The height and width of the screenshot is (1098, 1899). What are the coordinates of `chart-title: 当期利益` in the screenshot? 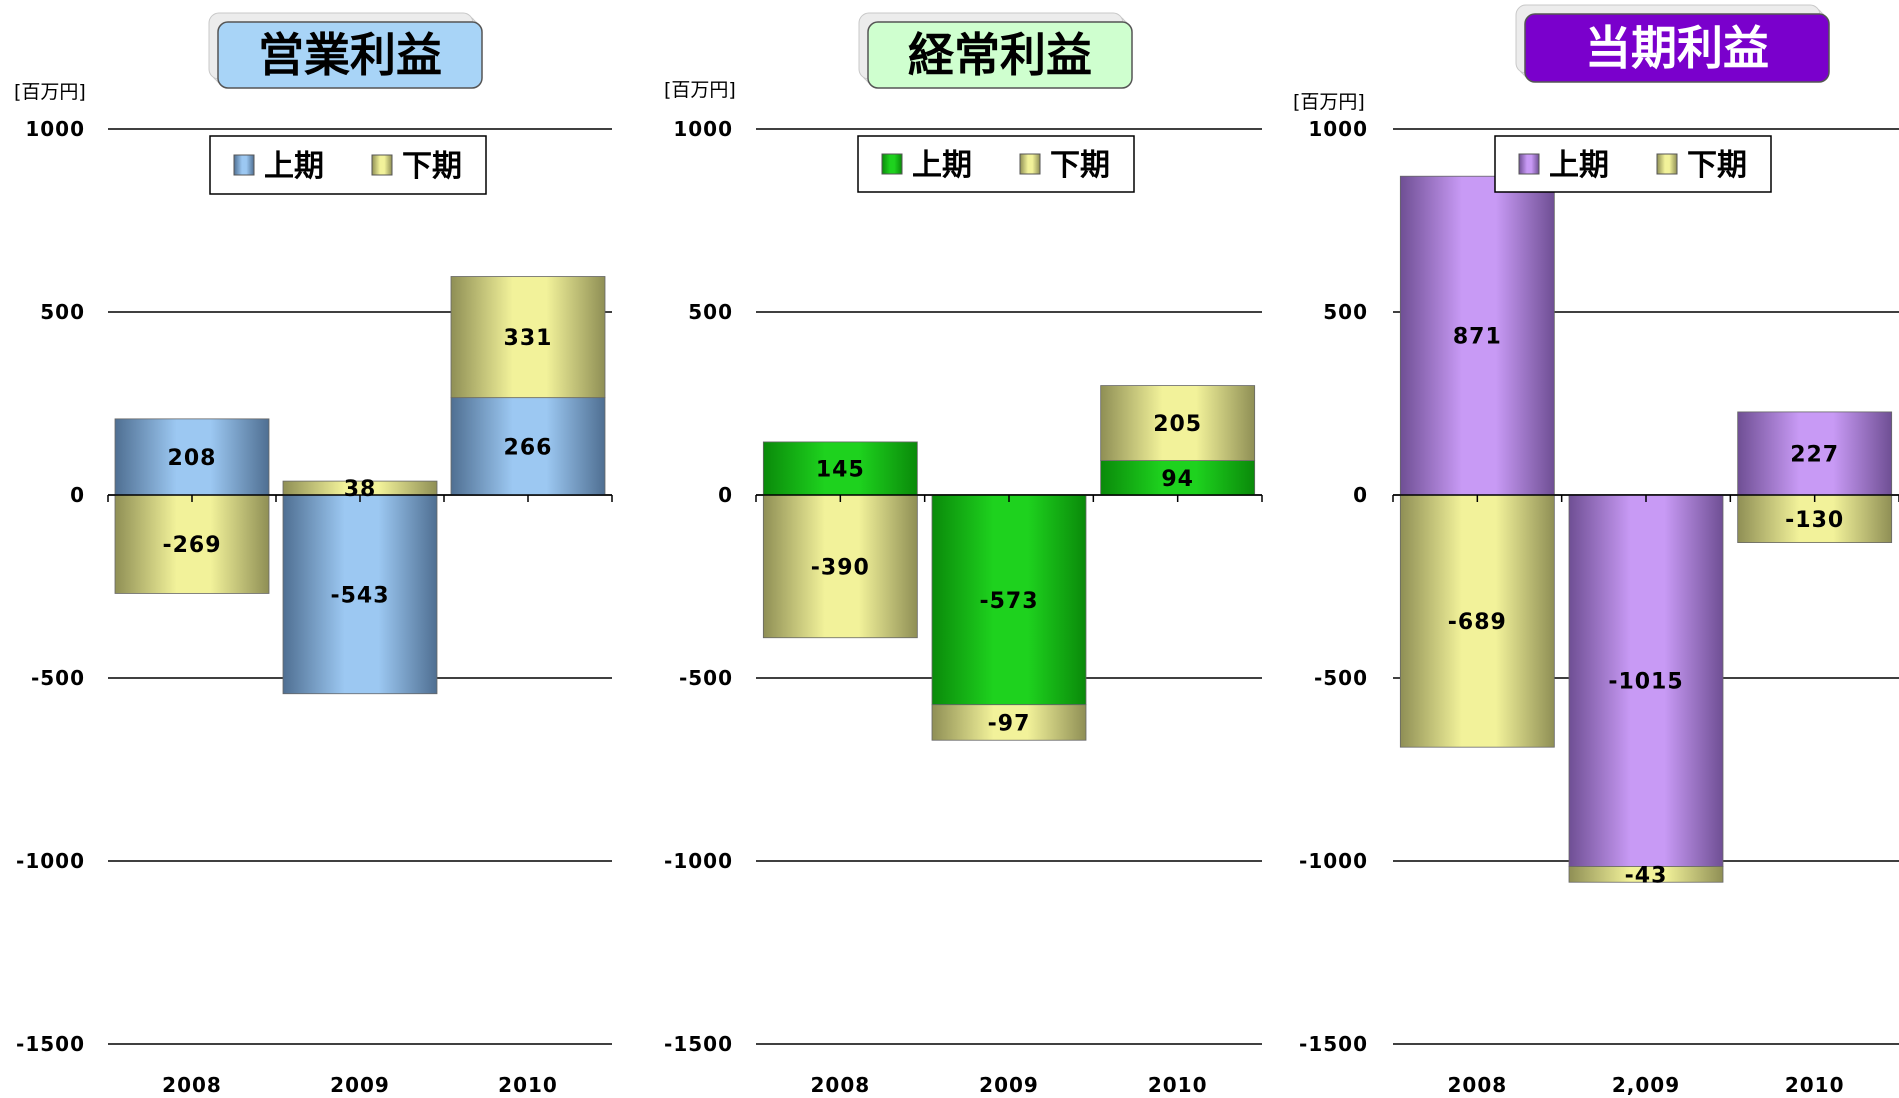 It's located at (1677, 48).